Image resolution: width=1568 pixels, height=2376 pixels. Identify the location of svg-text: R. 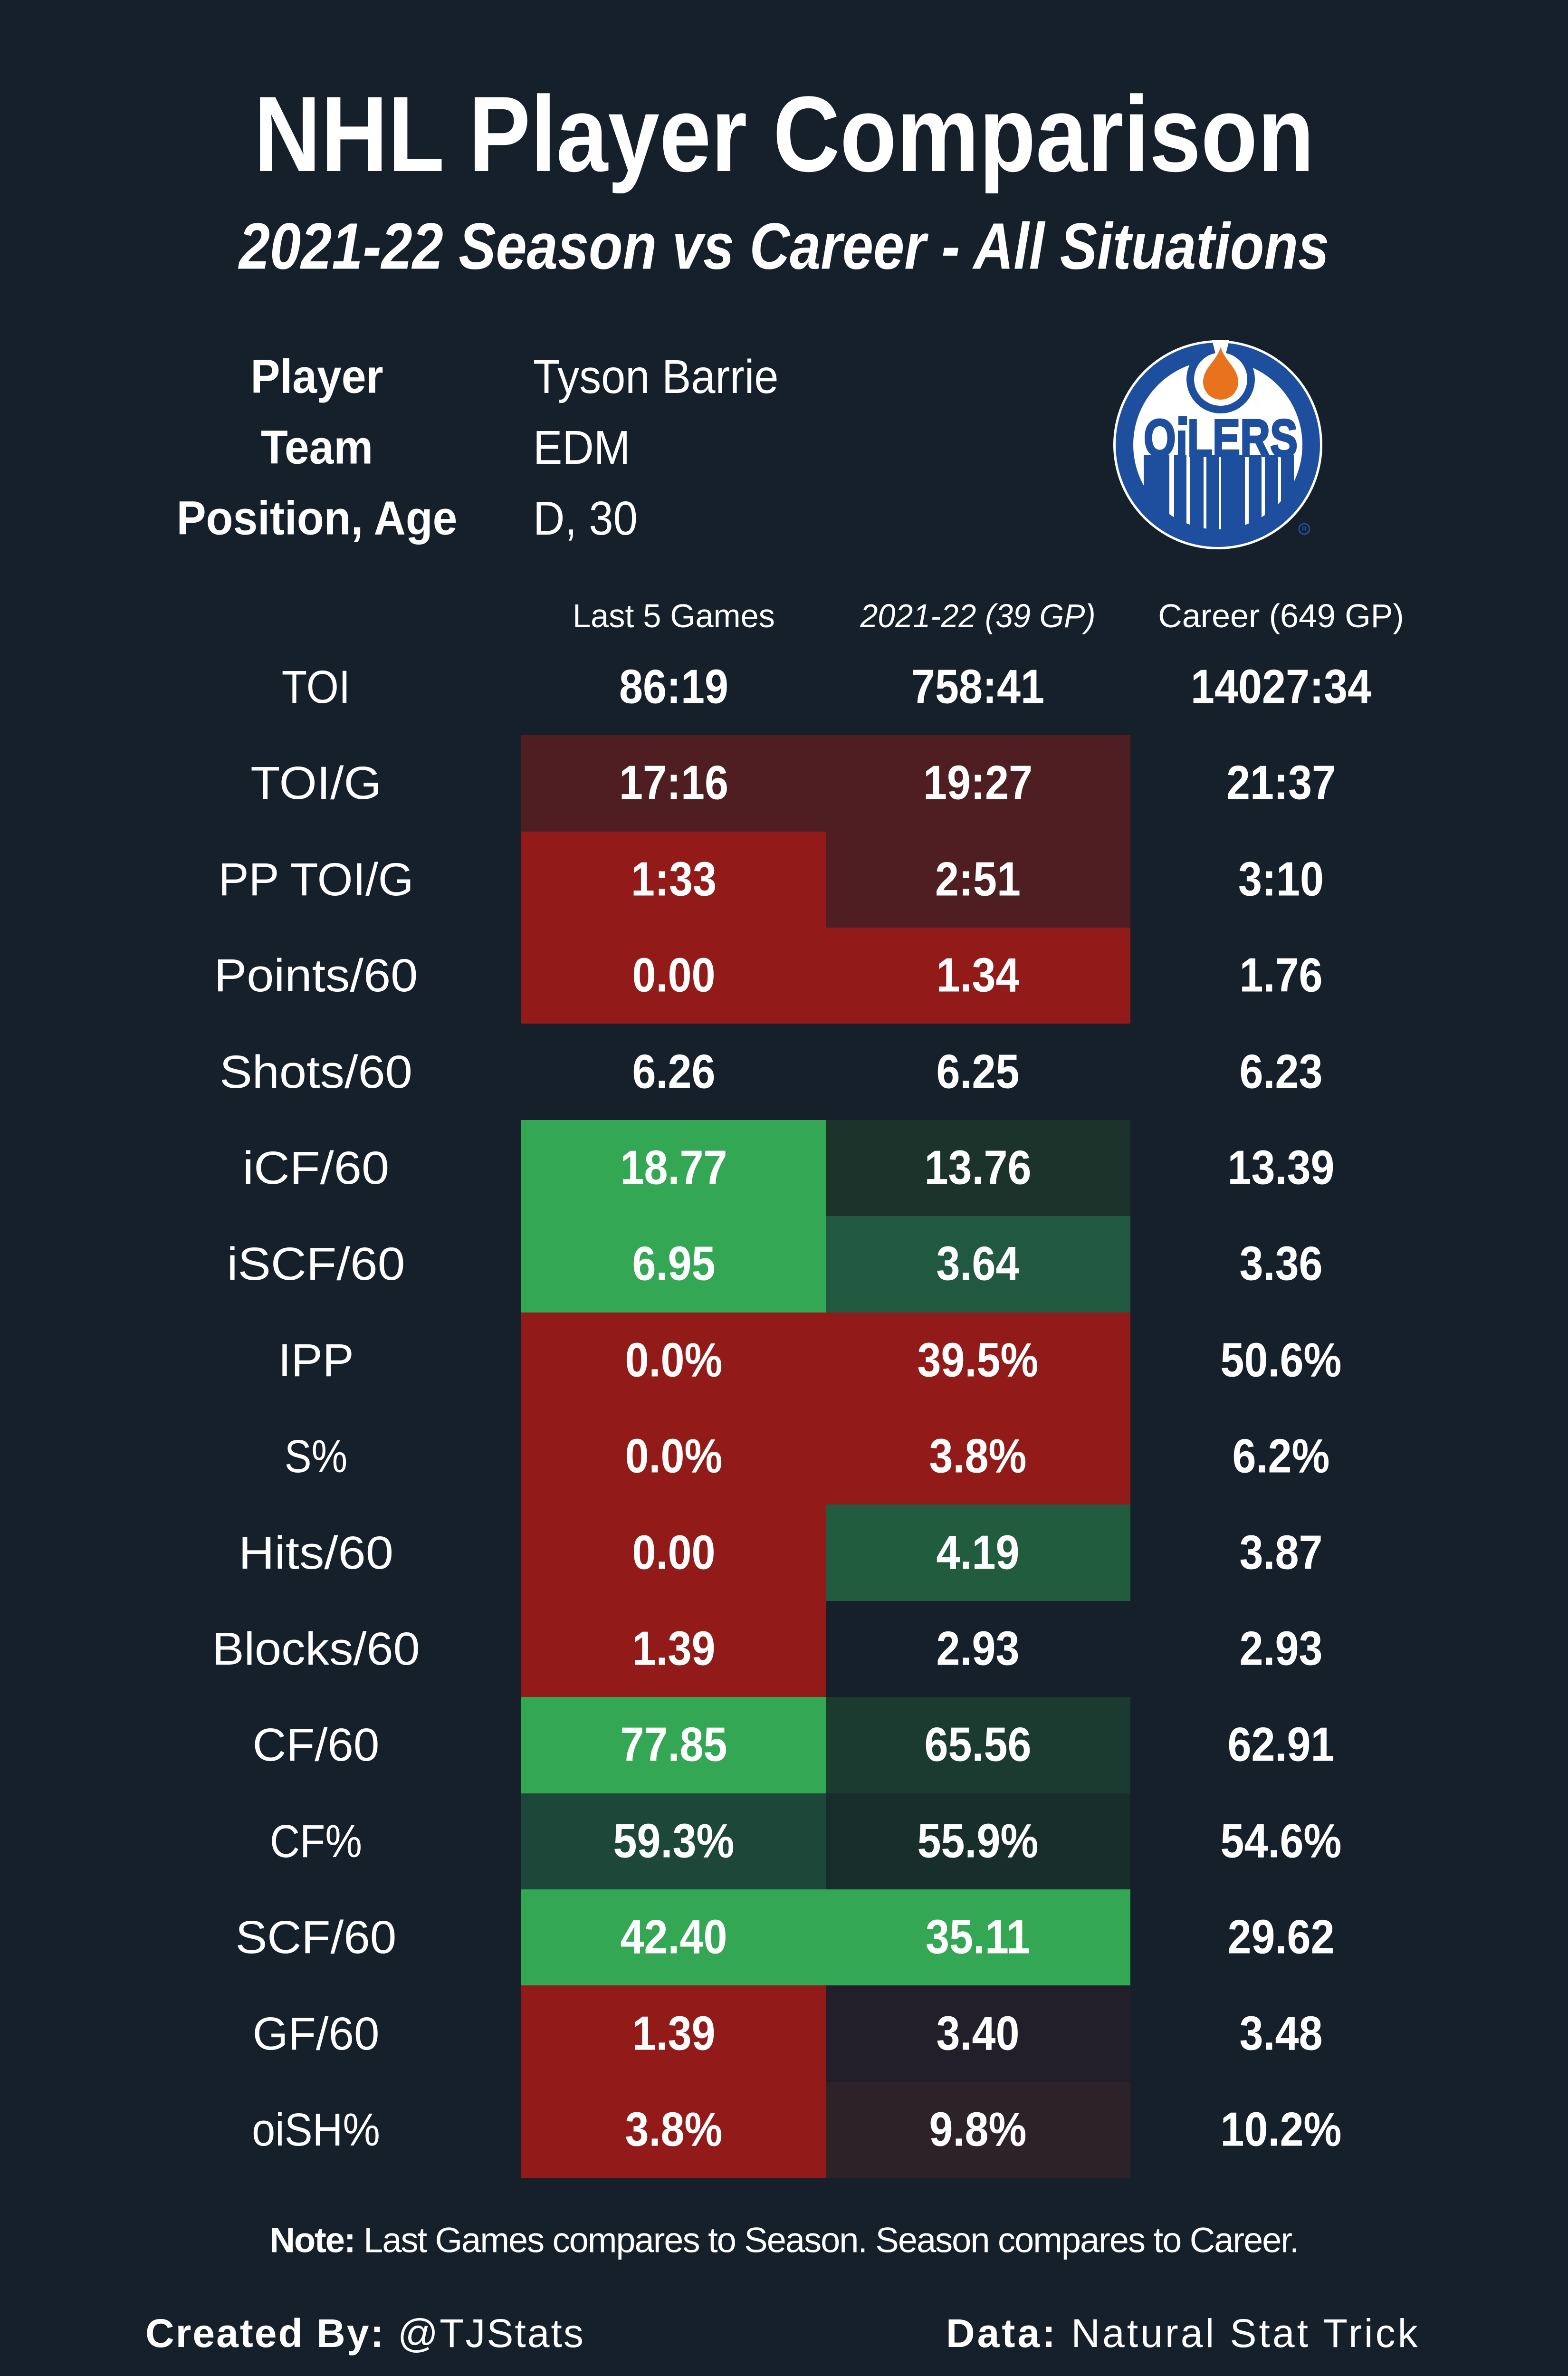
(1305, 529).